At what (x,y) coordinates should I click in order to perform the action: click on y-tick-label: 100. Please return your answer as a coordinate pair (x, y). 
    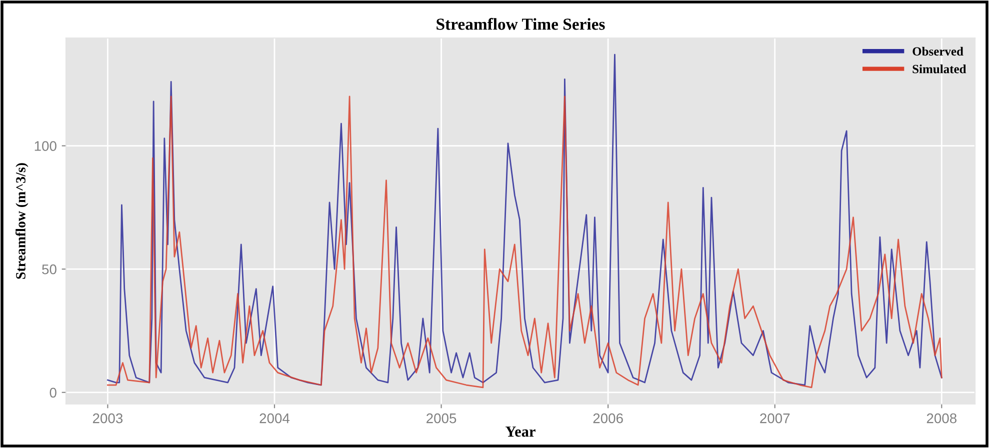
    Looking at the image, I should click on (45, 146).